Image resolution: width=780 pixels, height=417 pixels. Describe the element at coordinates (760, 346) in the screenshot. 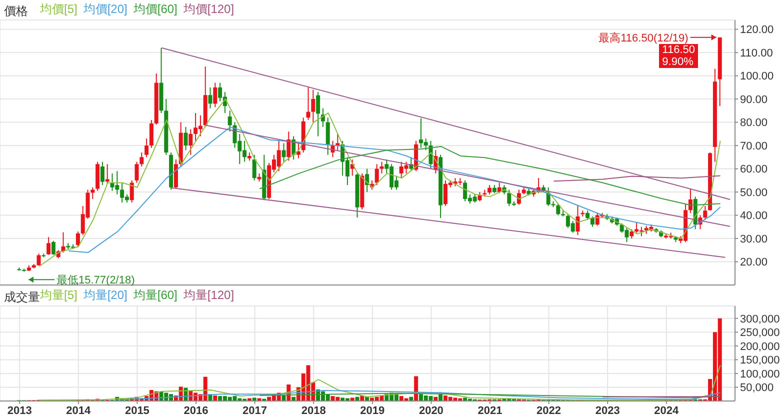

I see `y-tick-label: 200,000` at that location.